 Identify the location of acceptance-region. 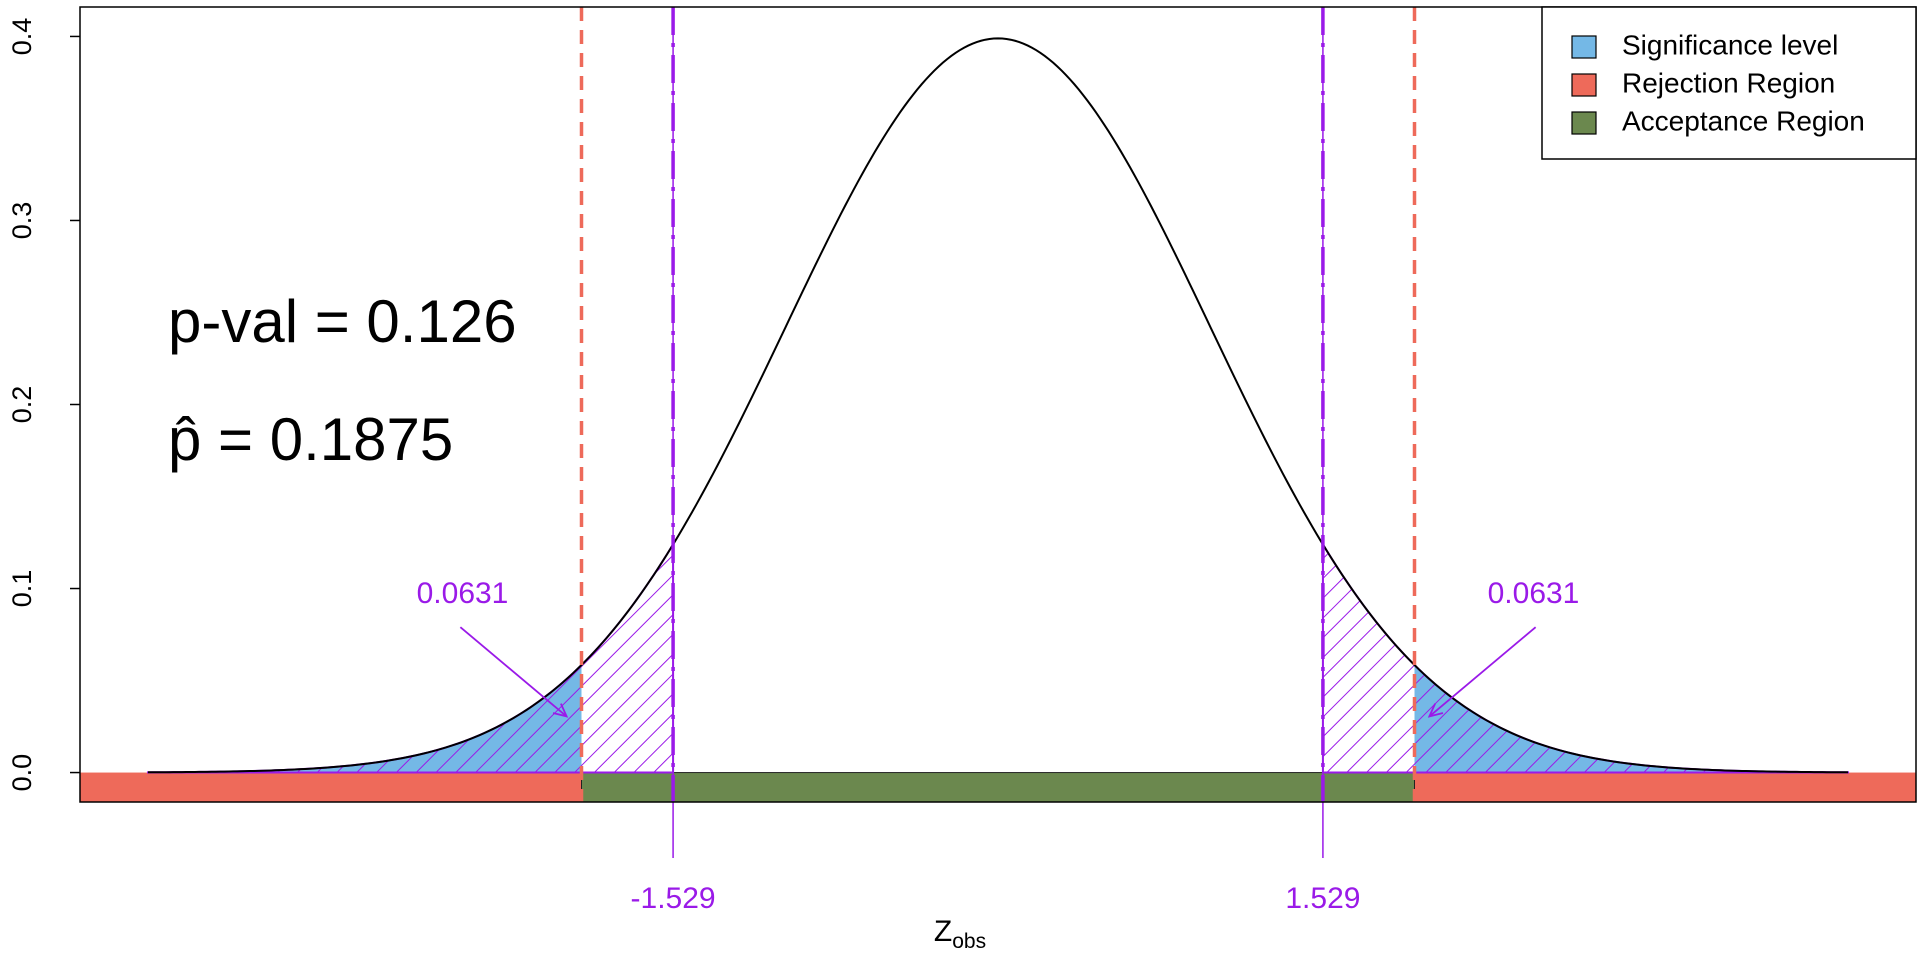
(998, 787).